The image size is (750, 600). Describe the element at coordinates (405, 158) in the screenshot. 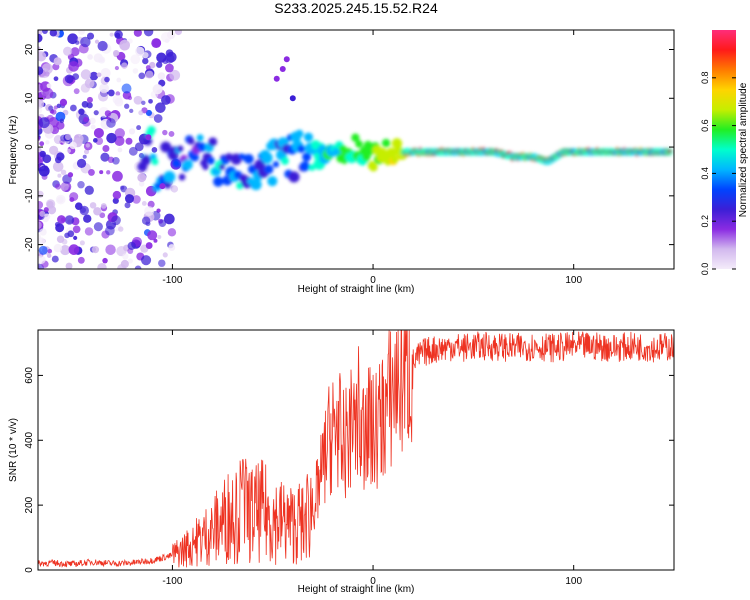

I see `spectrogram-ridge` at that location.